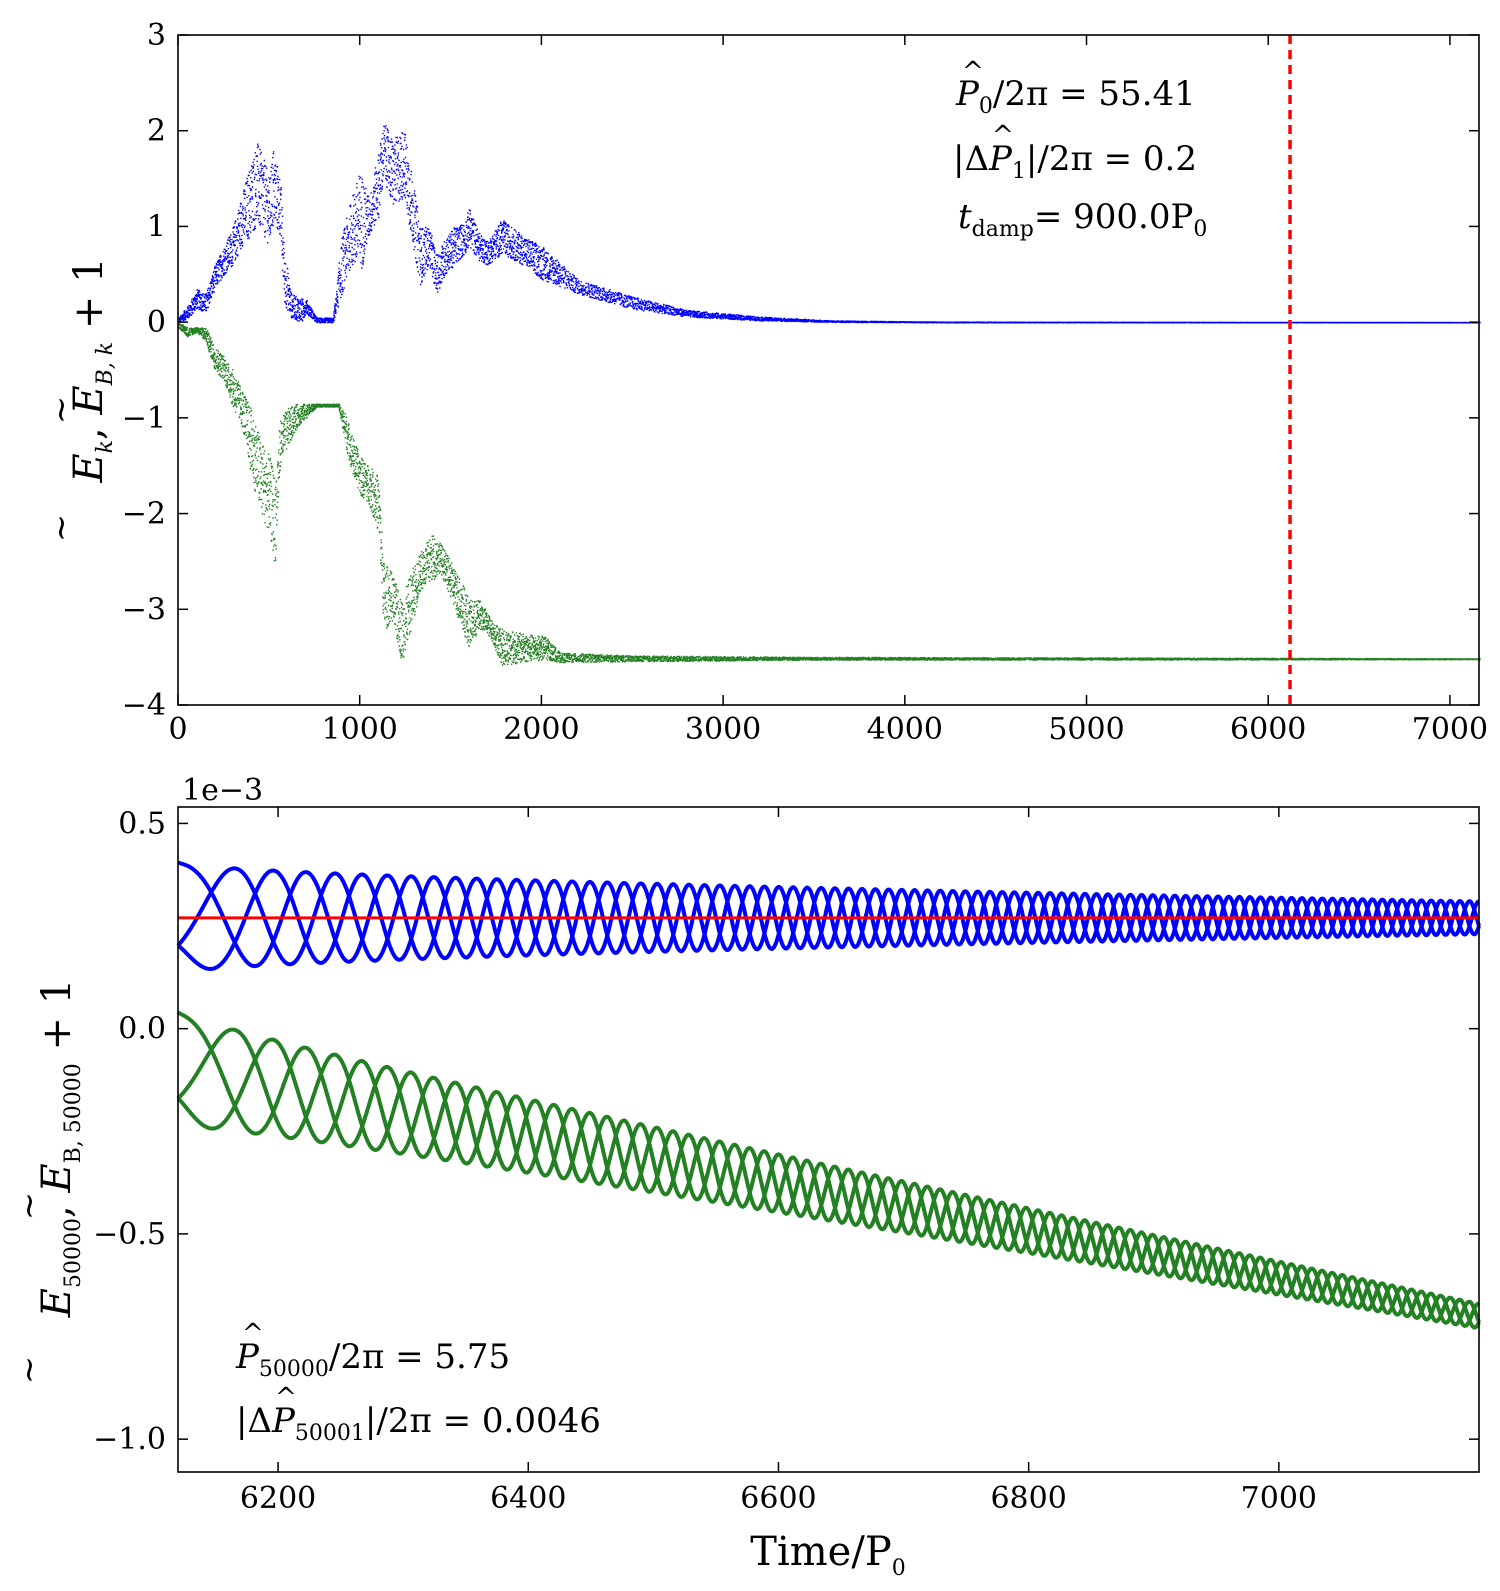  Describe the element at coordinates (1450, 729) in the screenshot. I see `top-xtick-label: 7000` at that location.